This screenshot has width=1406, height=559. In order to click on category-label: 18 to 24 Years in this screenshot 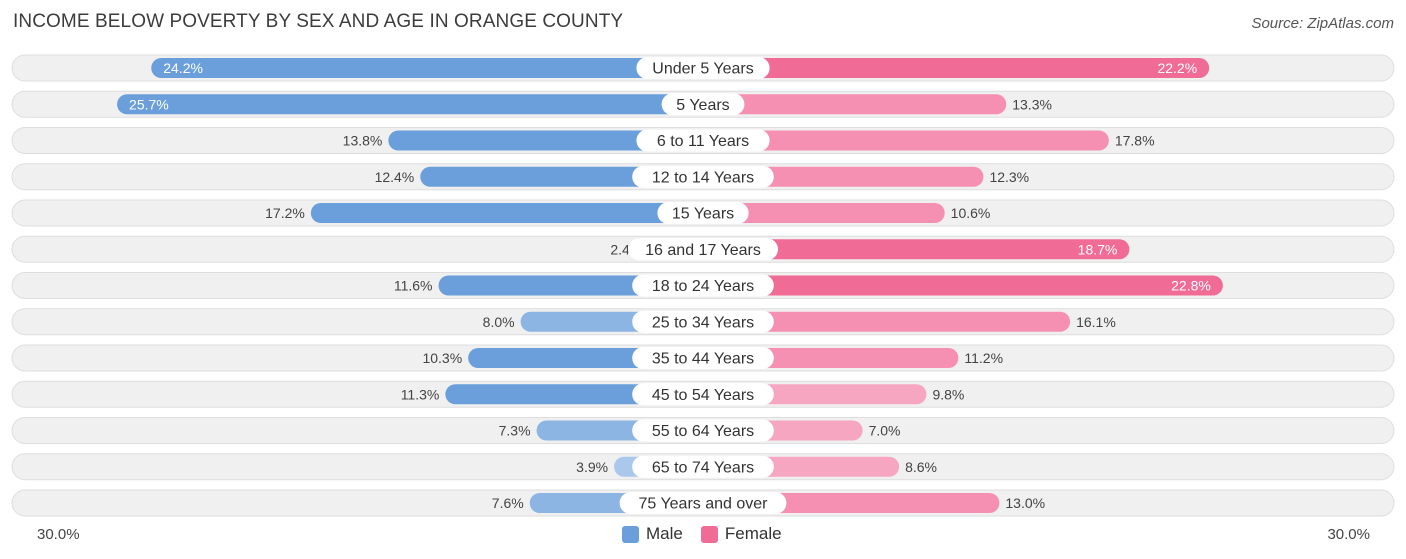, I will do `click(703, 286)`.